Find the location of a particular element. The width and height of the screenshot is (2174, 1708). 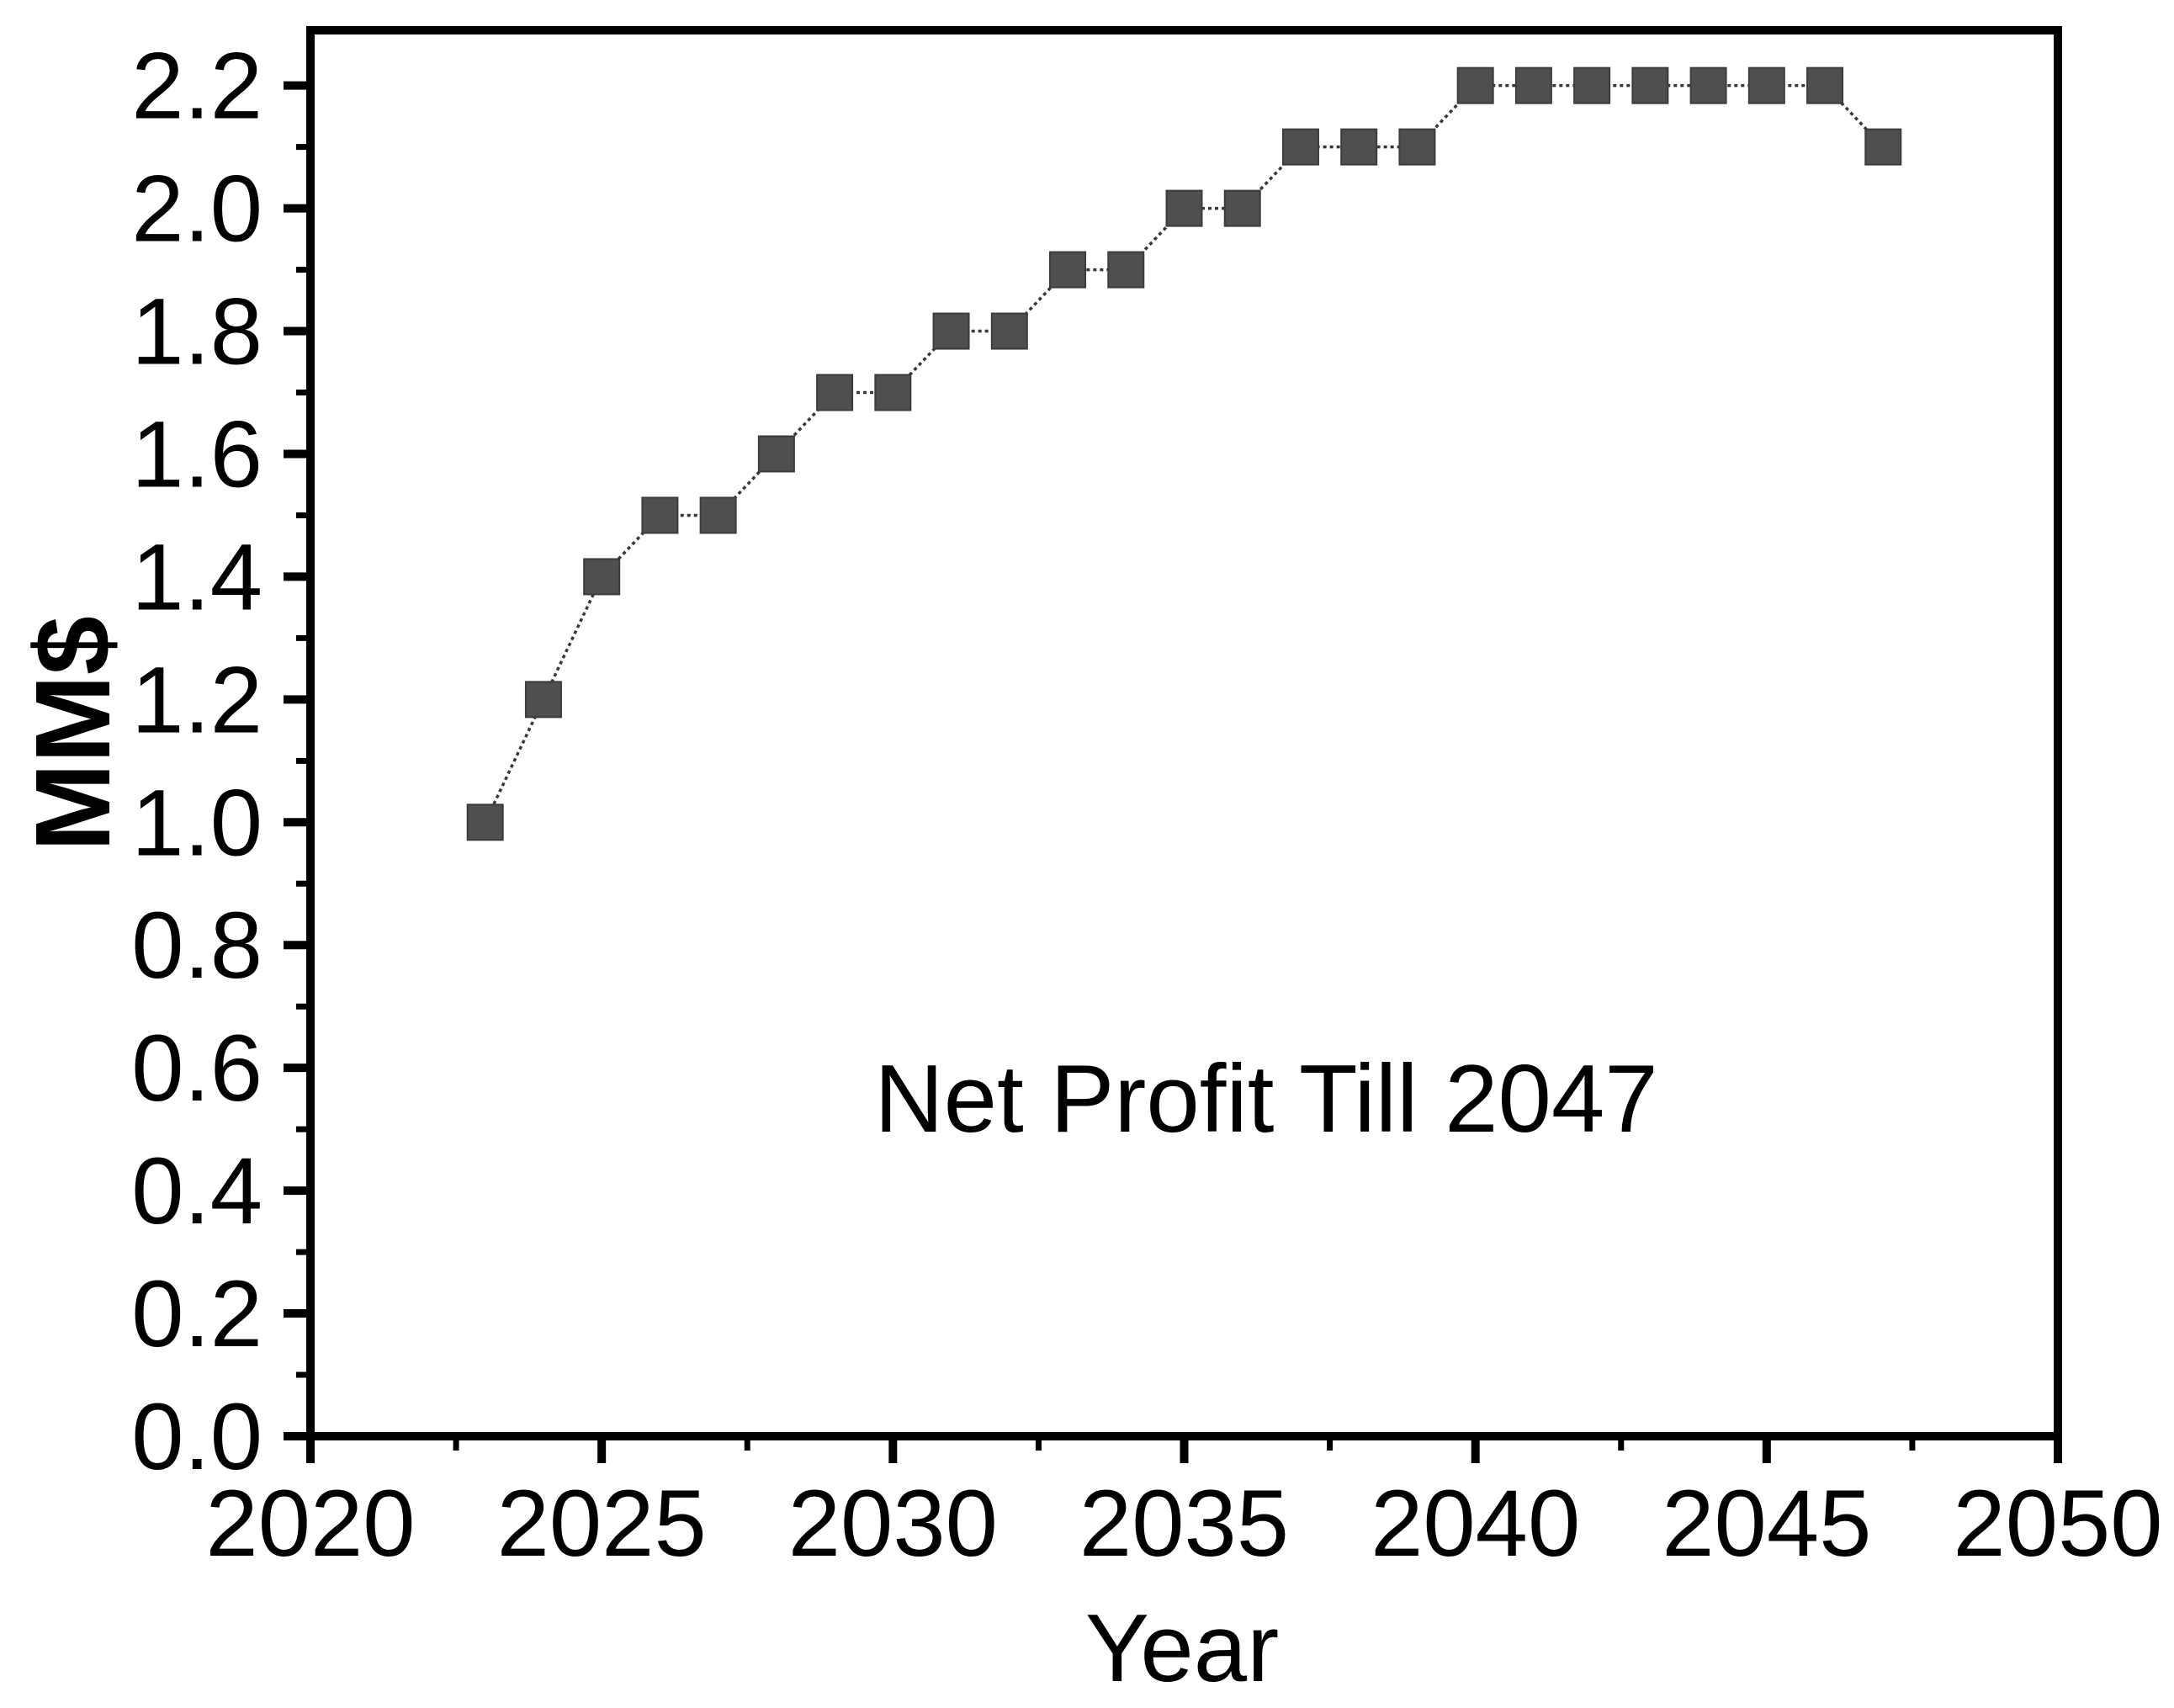

y-tick-label: 0.0 is located at coordinates (197, 1437).